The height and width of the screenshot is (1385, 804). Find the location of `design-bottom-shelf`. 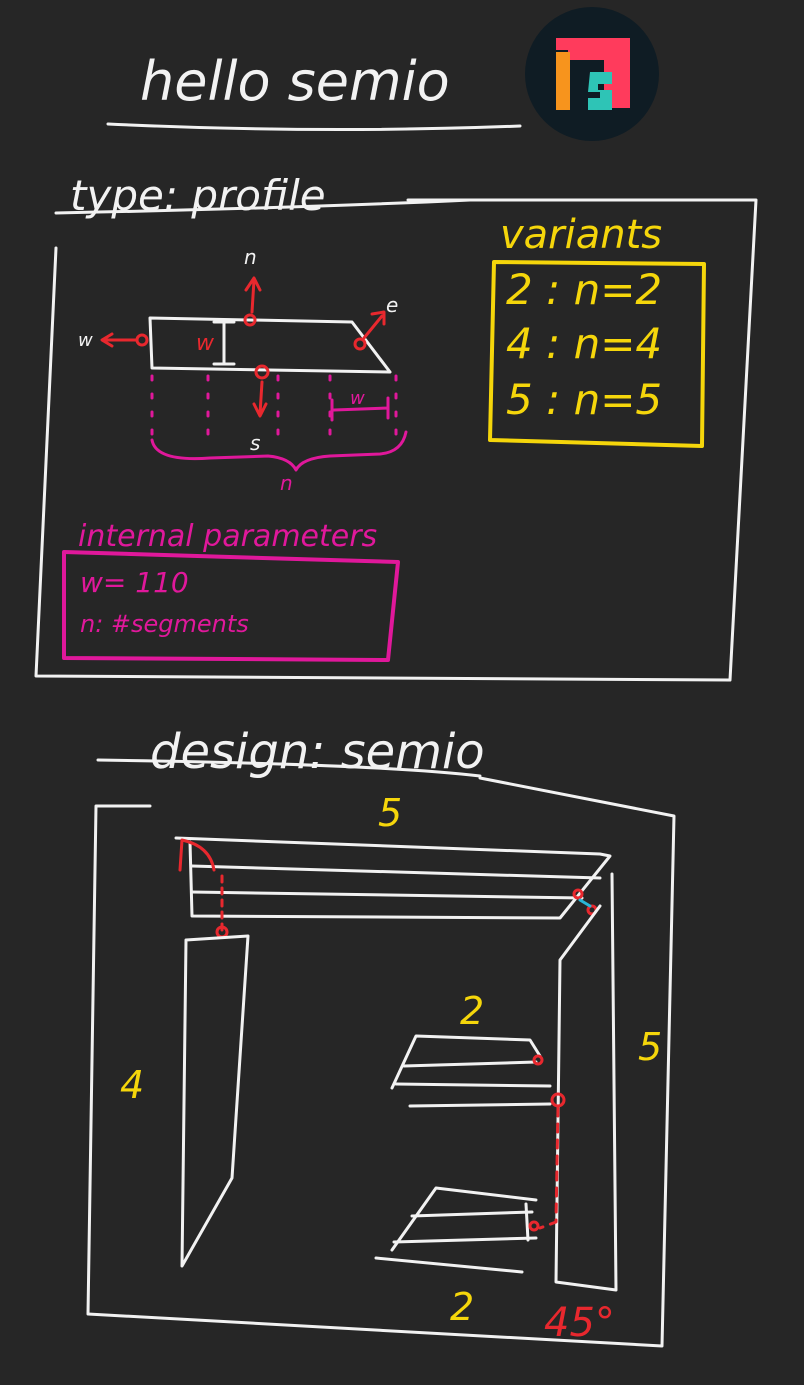

design-bottom-shelf is located at coordinates (456, 1230).